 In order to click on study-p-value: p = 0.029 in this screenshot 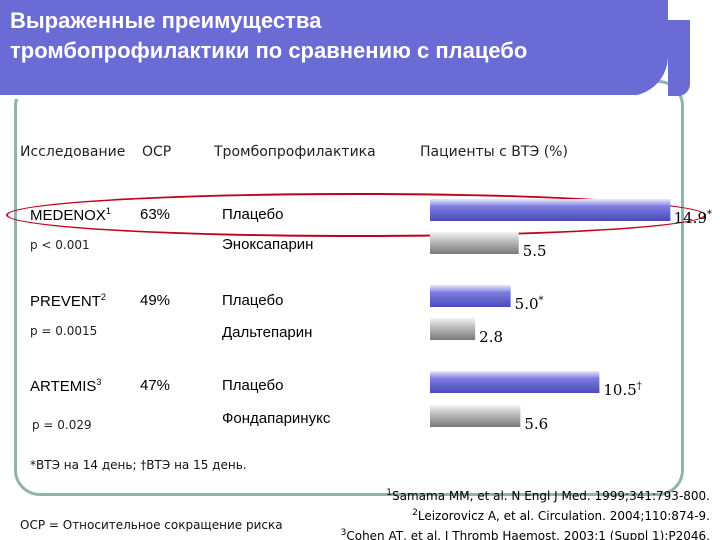, I will do `click(62, 425)`.